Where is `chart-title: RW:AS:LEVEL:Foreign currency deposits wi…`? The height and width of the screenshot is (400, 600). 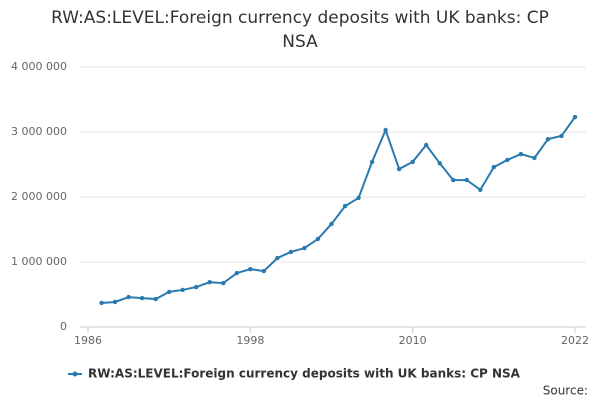
chart-title: RW:AS:LEVEL:Foreign currency deposits wi… is located at coordinates (300, 30).